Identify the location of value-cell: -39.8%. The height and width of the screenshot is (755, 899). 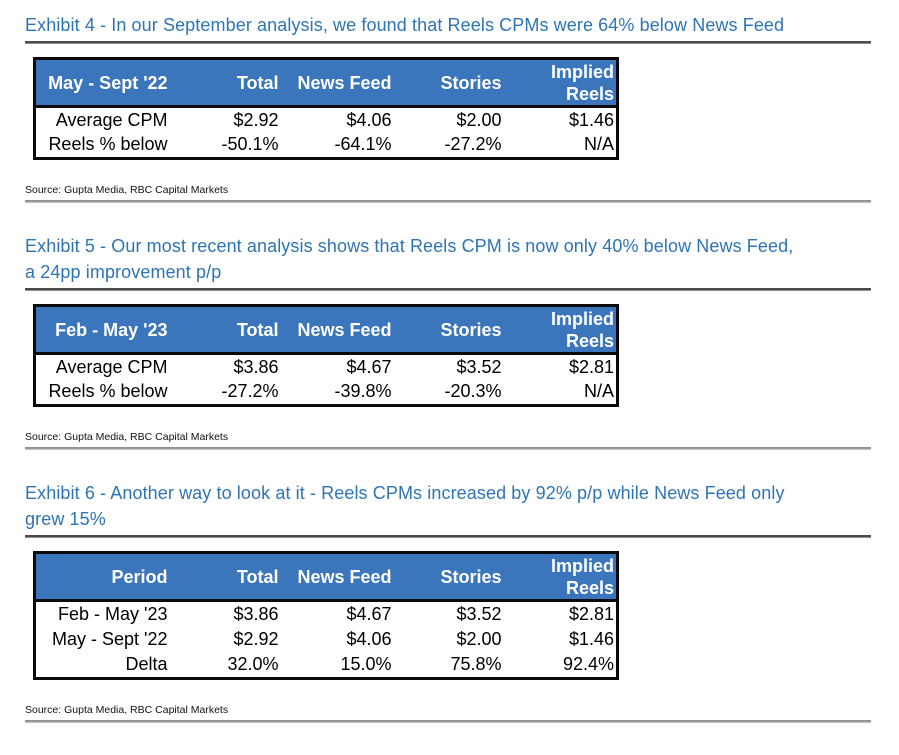
(339, 392).